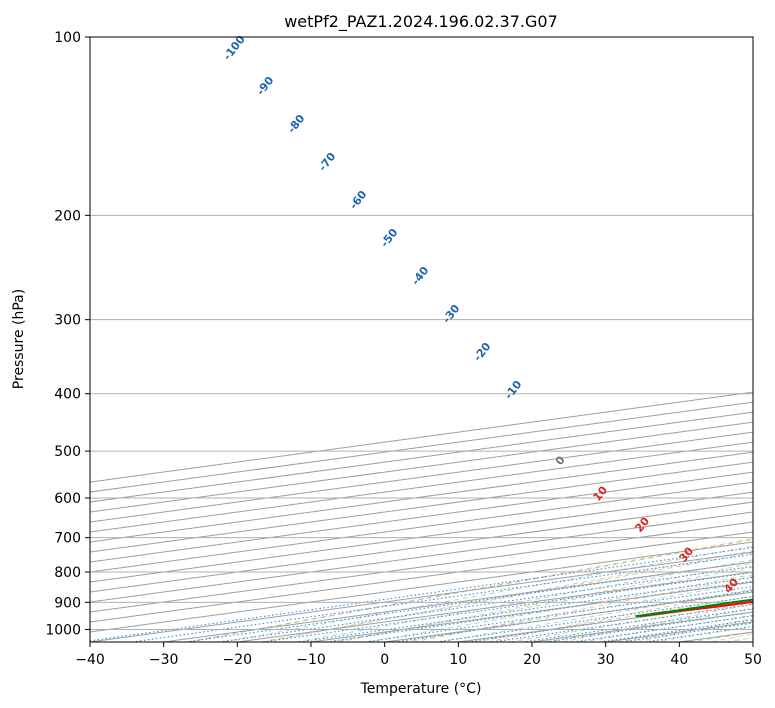 The height and width of the screenshot is (708, 775). I want to click on x-tick-label: −40, so click(90, 660).